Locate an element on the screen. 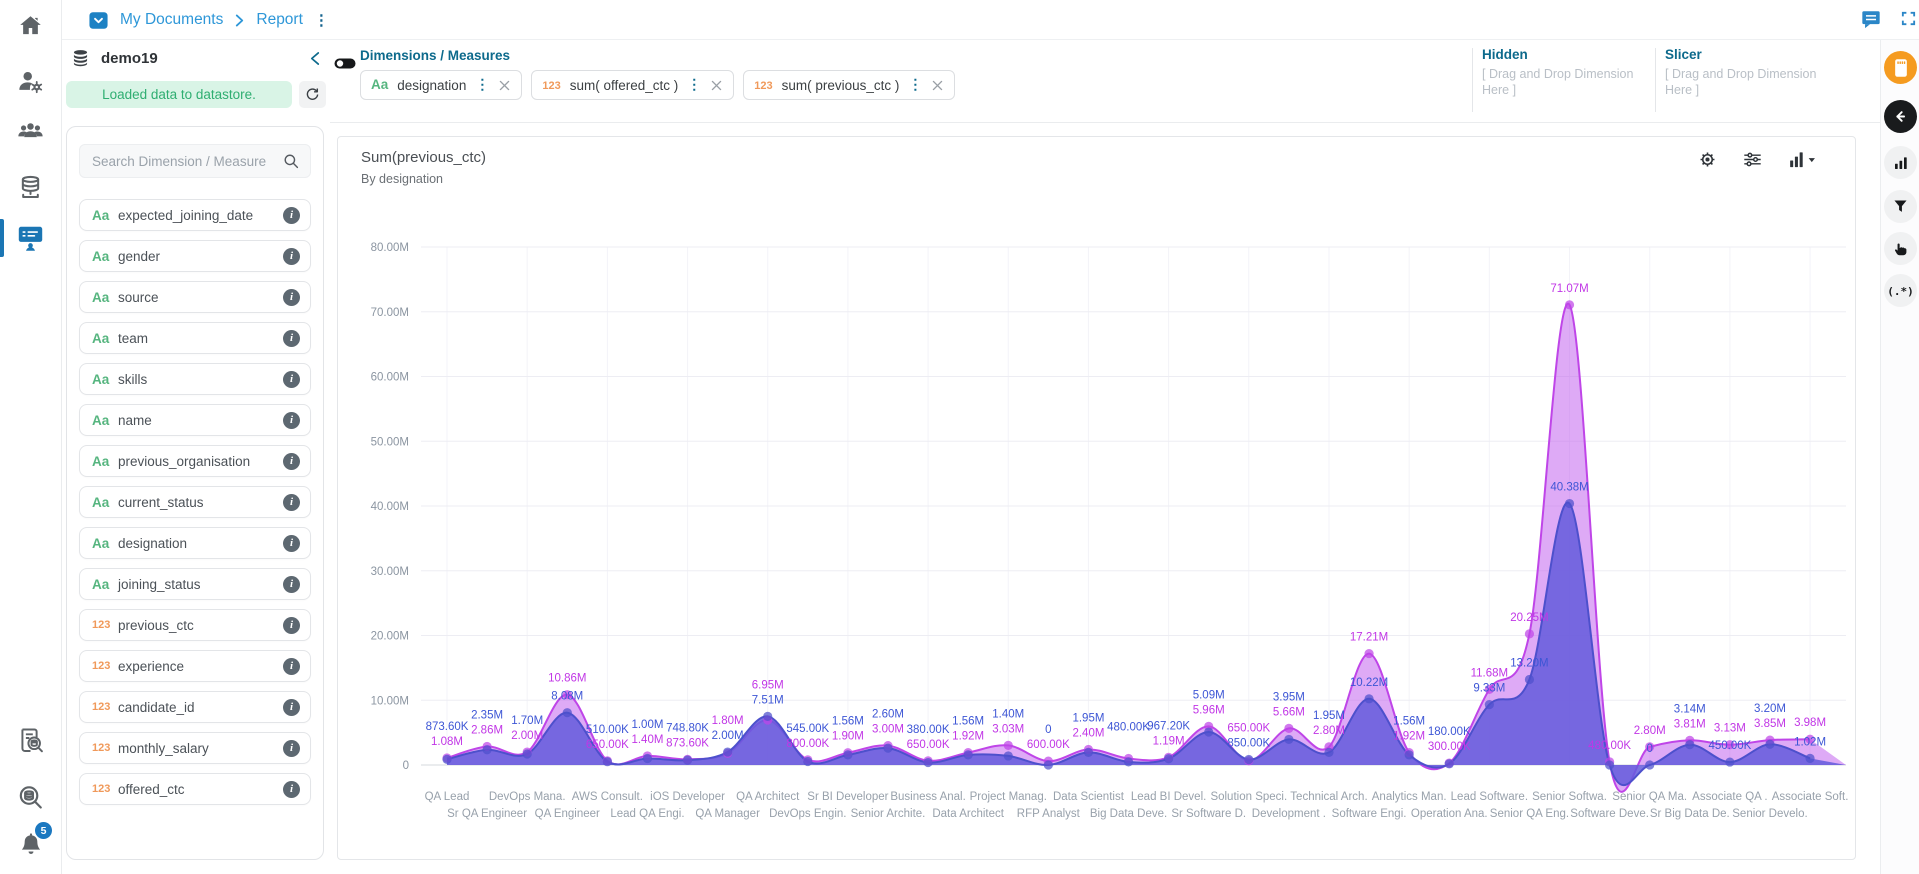 The width and height of the screenshot is (1919, 874). data-label: 10.86M is located at coordinates (567, 679).